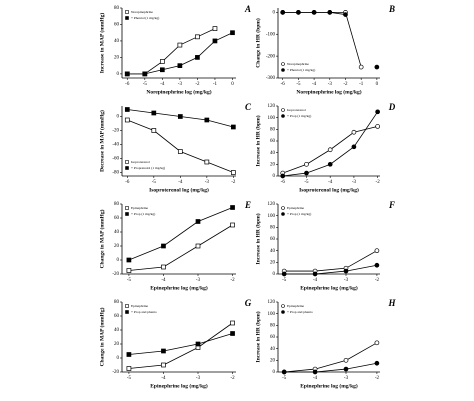  What do you see at coordinates (391, 205) in the screenshot?
I see `panel-letter: F` at bounding box center [391, 205].